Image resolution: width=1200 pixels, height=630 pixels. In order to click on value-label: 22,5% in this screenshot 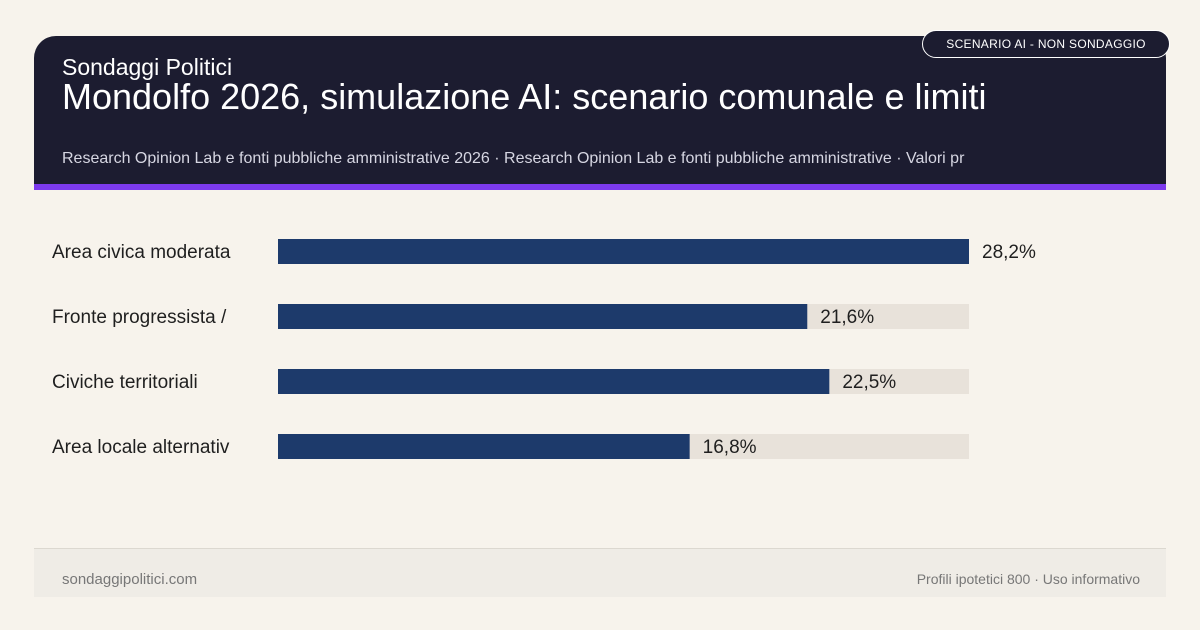, I will do `click(869, 382)`.